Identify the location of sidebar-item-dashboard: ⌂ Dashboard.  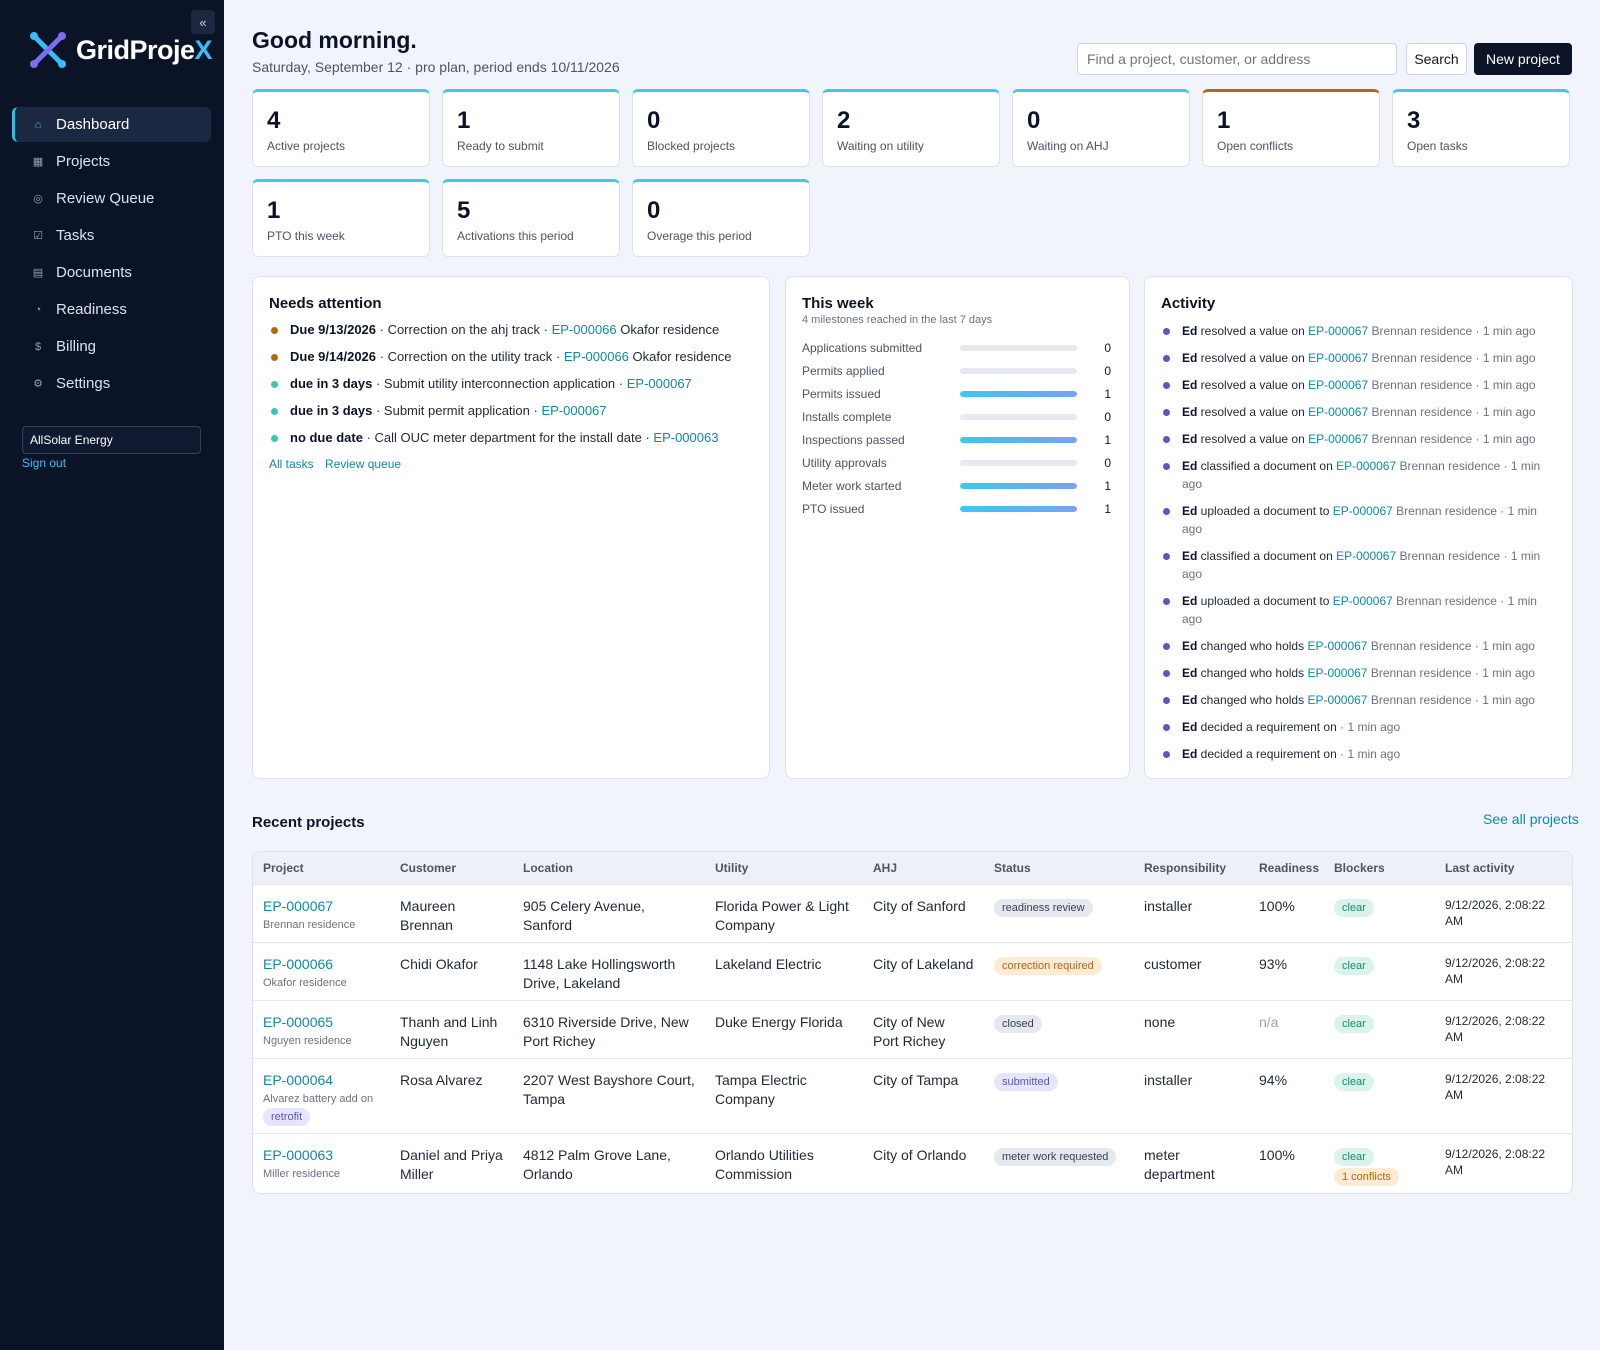
(111, 124).